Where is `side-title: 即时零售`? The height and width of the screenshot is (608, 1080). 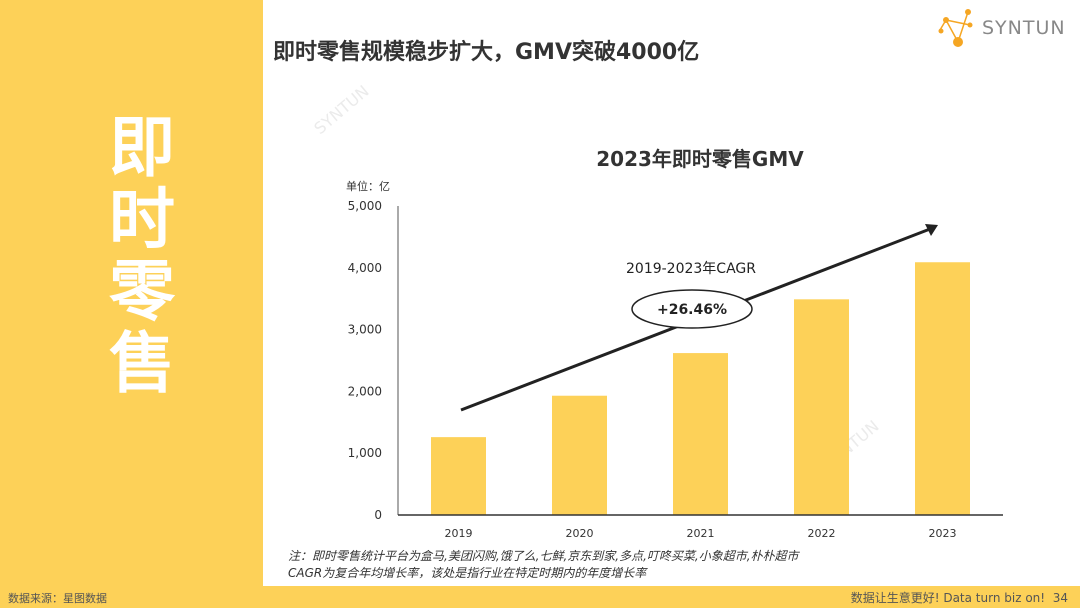
side-title: 即时零售 is located at coordinates (136, 256).